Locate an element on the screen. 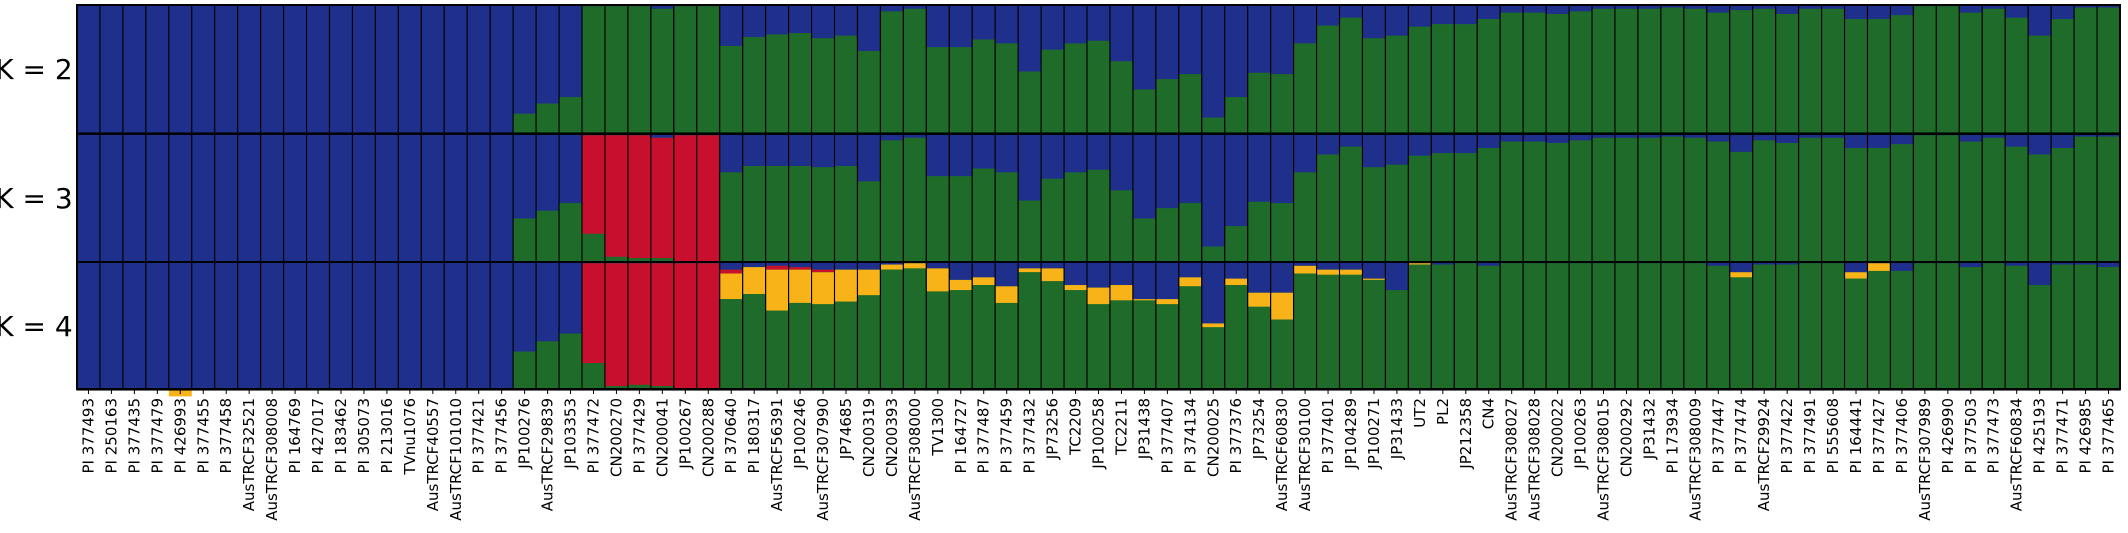  x-tick-label: AusTRCF40557 is located at coordinates (433, 454).